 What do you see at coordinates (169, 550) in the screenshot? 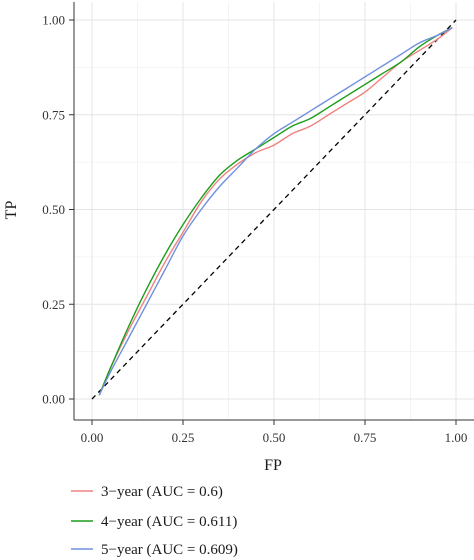
I see `legend-label-5-year: 5−year (AUC = 0.609)` at bounding box center [169, 550].